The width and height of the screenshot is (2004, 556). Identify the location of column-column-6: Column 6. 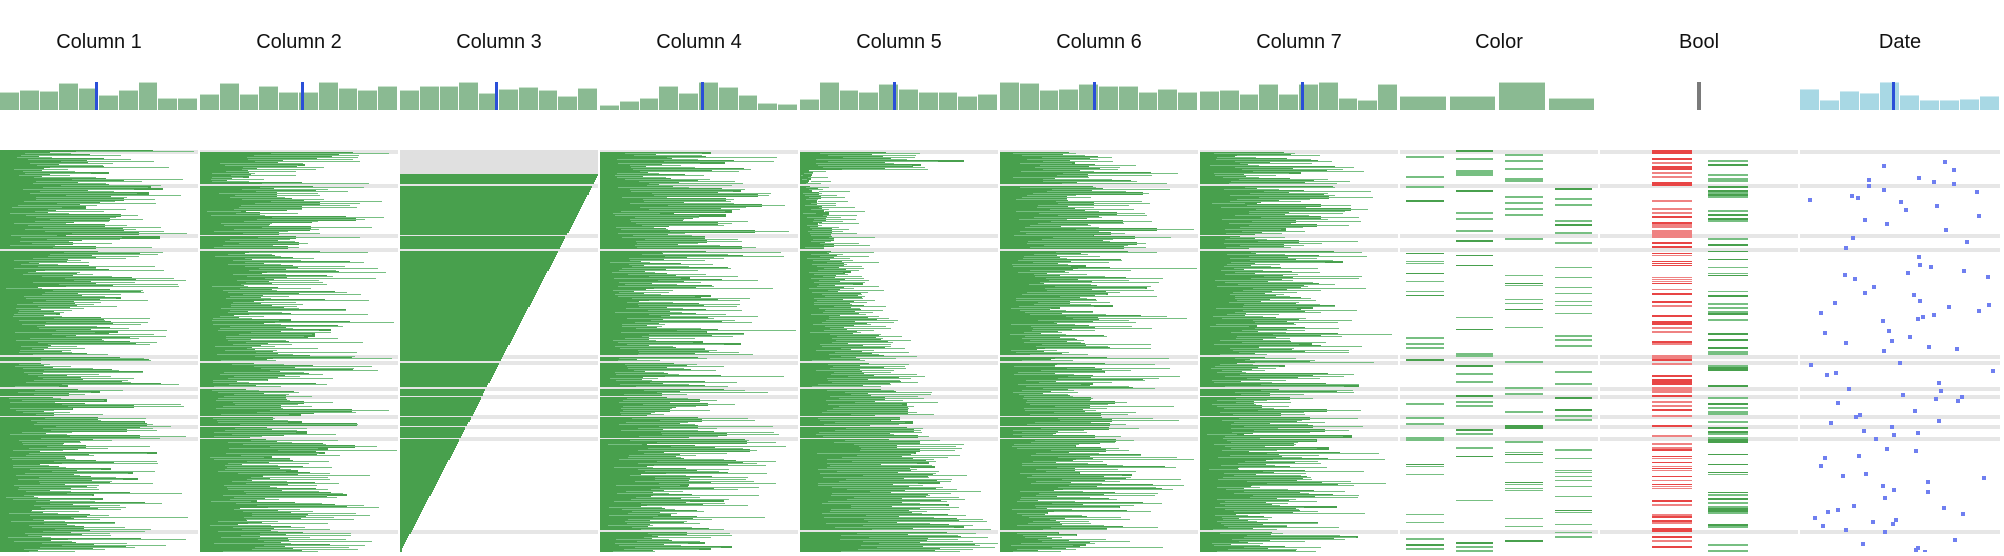
(1099, 278).